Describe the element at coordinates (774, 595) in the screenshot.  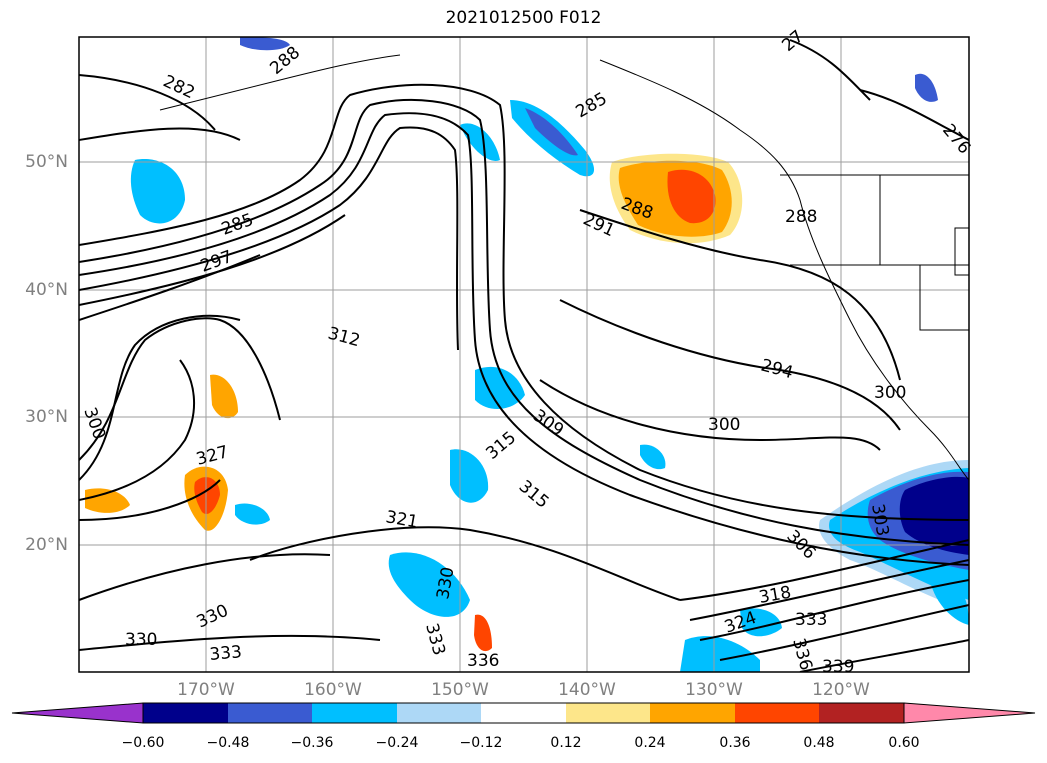
I see `contour-label: 318` at that location.